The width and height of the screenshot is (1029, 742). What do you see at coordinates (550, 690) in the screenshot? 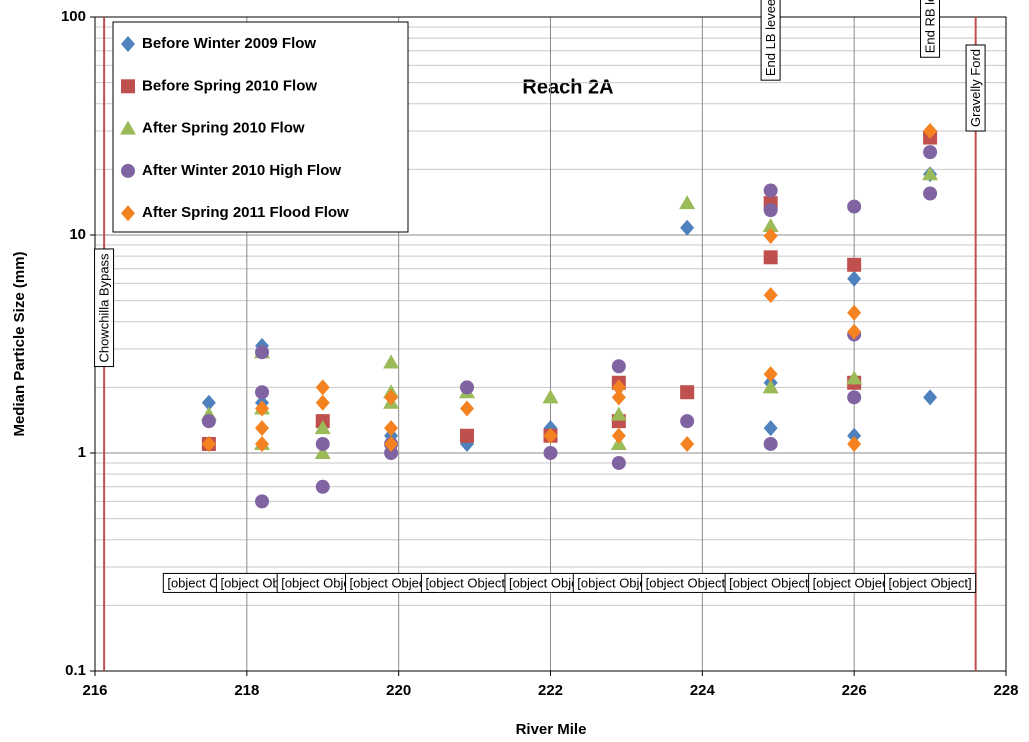
I see `x-tick-label: 222` at bounding box center [550, 690].